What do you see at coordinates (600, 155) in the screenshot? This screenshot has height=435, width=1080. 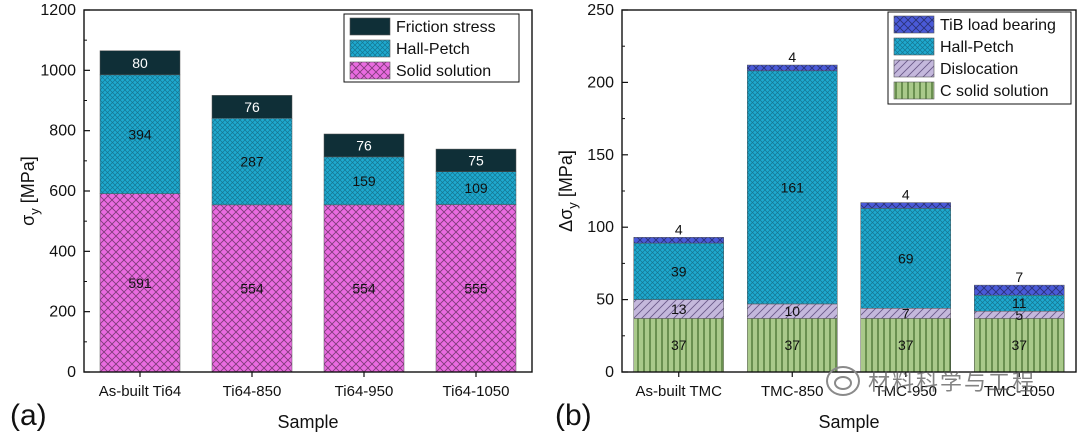 I see `y-tick-label: 150` at bounding box center [600, 155].